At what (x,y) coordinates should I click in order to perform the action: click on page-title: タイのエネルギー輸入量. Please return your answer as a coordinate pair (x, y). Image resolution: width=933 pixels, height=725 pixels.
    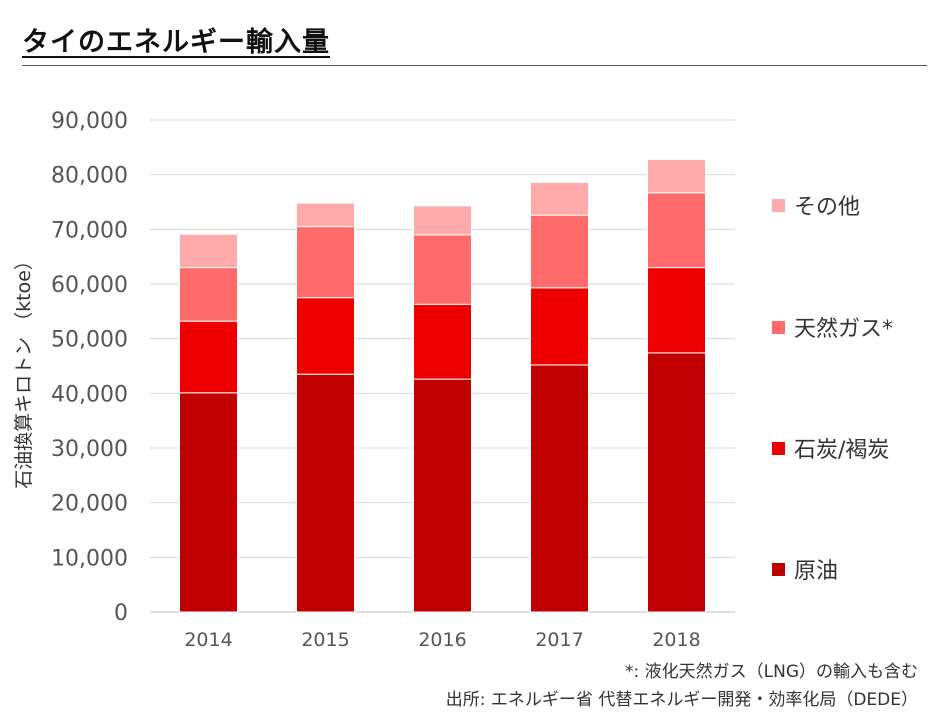
    Looking at the image, I should click on (176, 42).